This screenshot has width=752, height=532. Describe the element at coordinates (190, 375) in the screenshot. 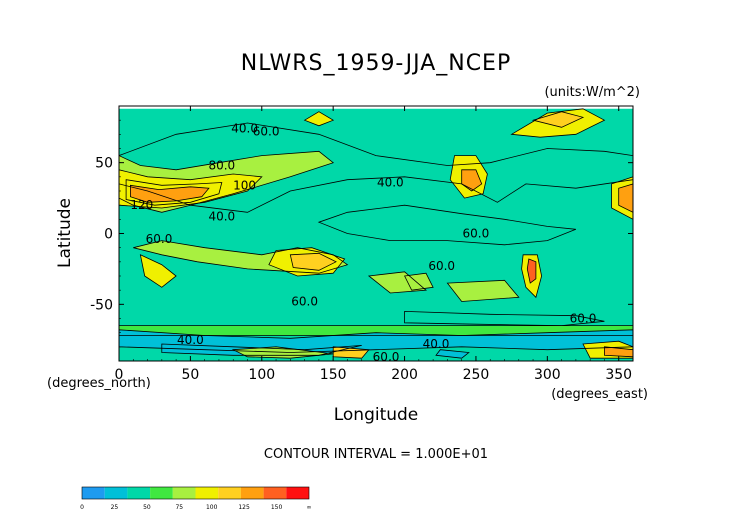

I see `x-tick-label-50: 50` at that location.